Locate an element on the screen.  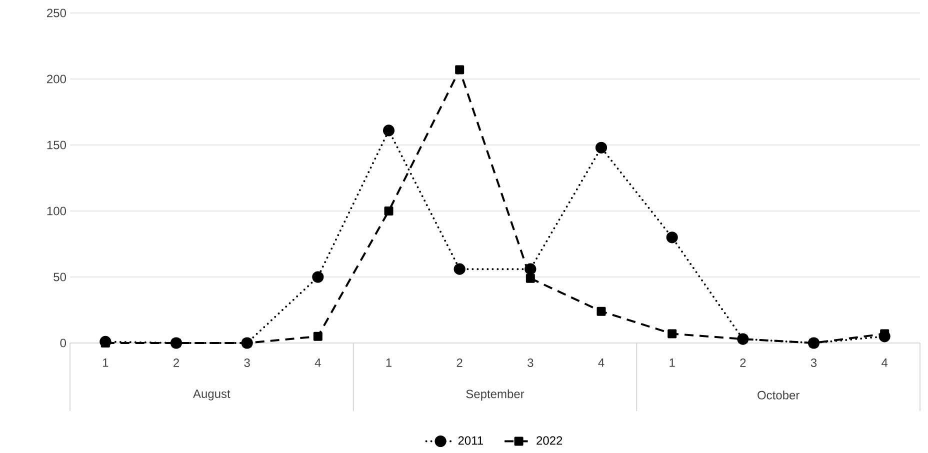
y-tick-label: 200 is located at coordinates (56, 79).